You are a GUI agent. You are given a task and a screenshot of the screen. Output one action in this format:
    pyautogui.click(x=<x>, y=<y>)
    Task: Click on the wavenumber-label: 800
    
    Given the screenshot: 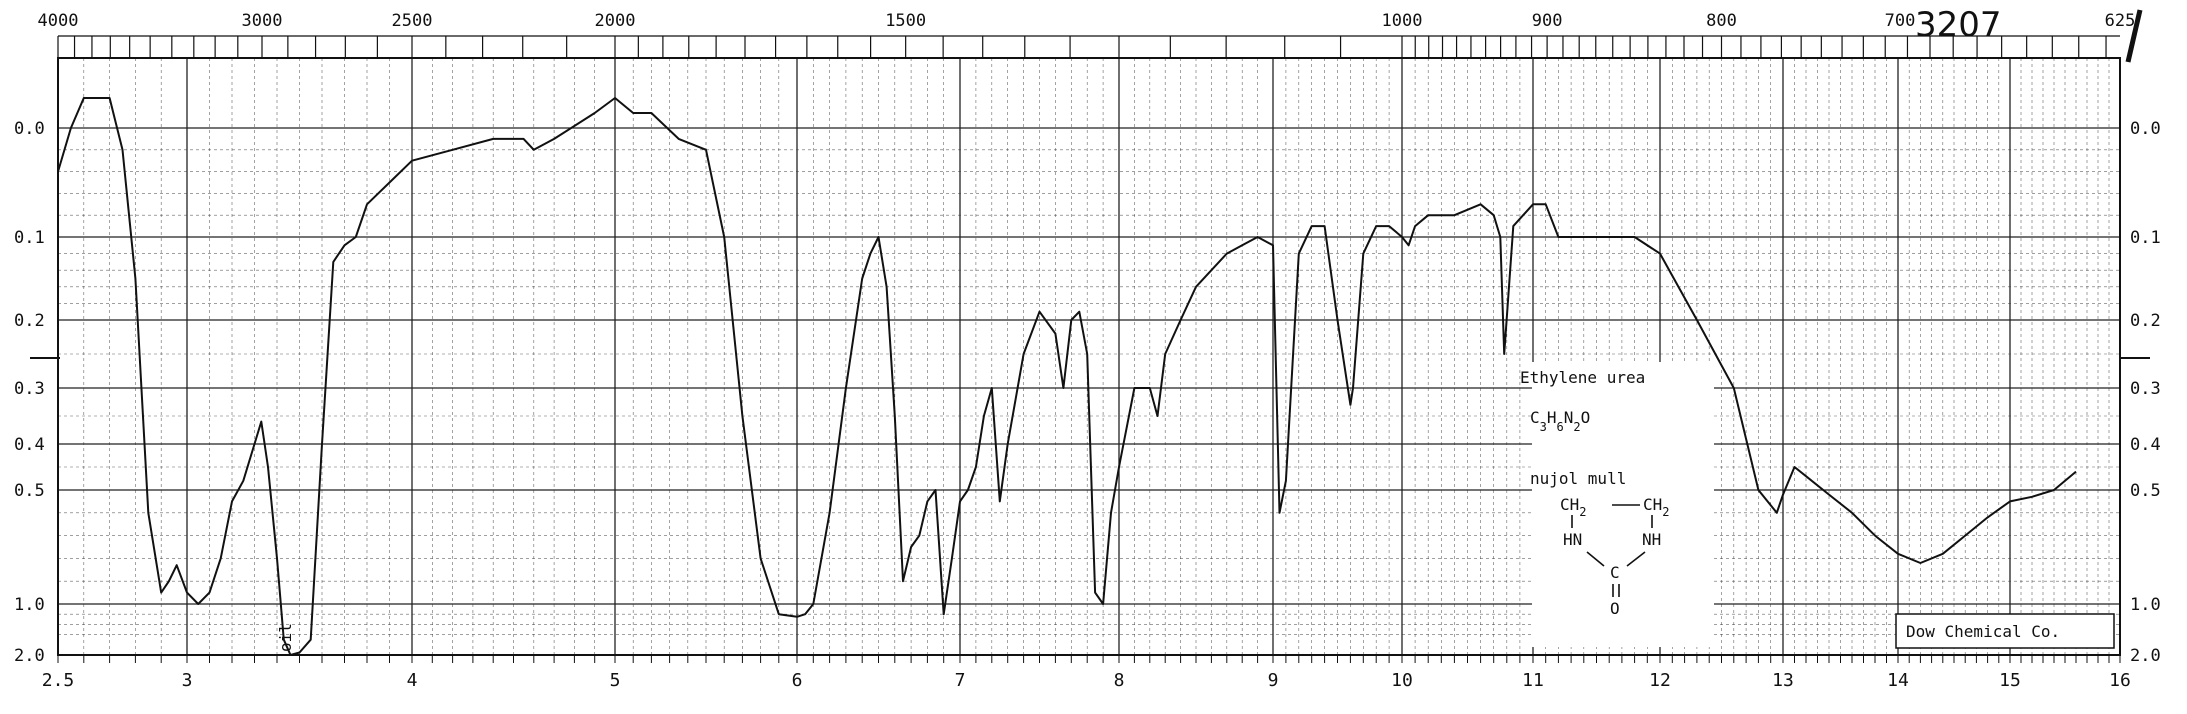 What is the action you would take?
    pyautogui.click(x=1721, y=21)
    